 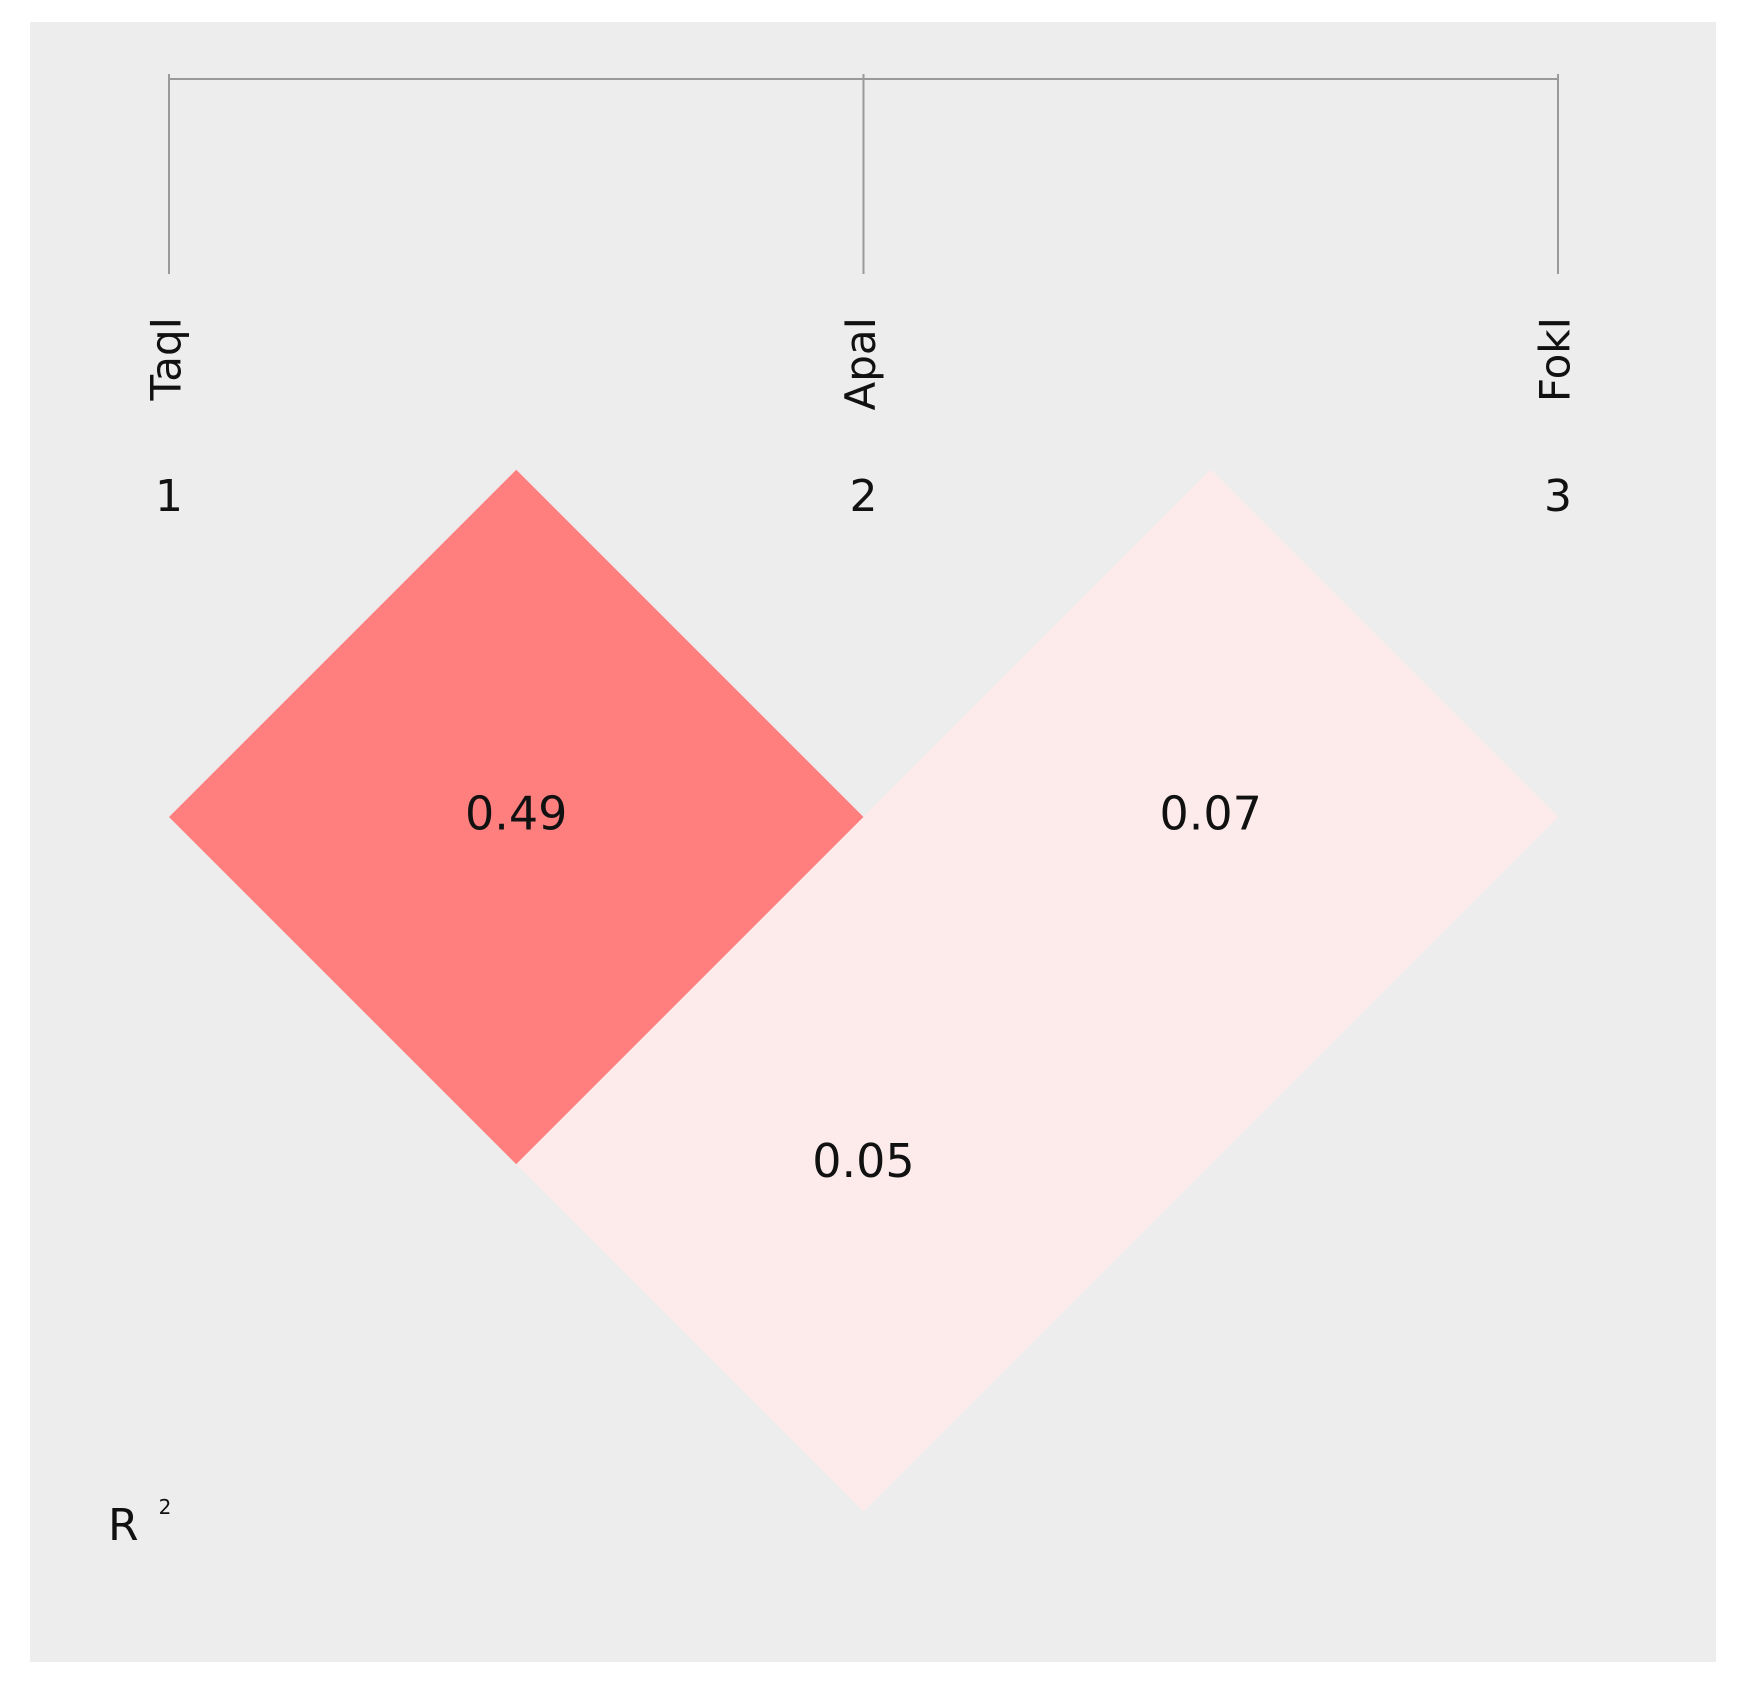 I want to click on marker-name-1: TaqI, so click(x=166, y=359).